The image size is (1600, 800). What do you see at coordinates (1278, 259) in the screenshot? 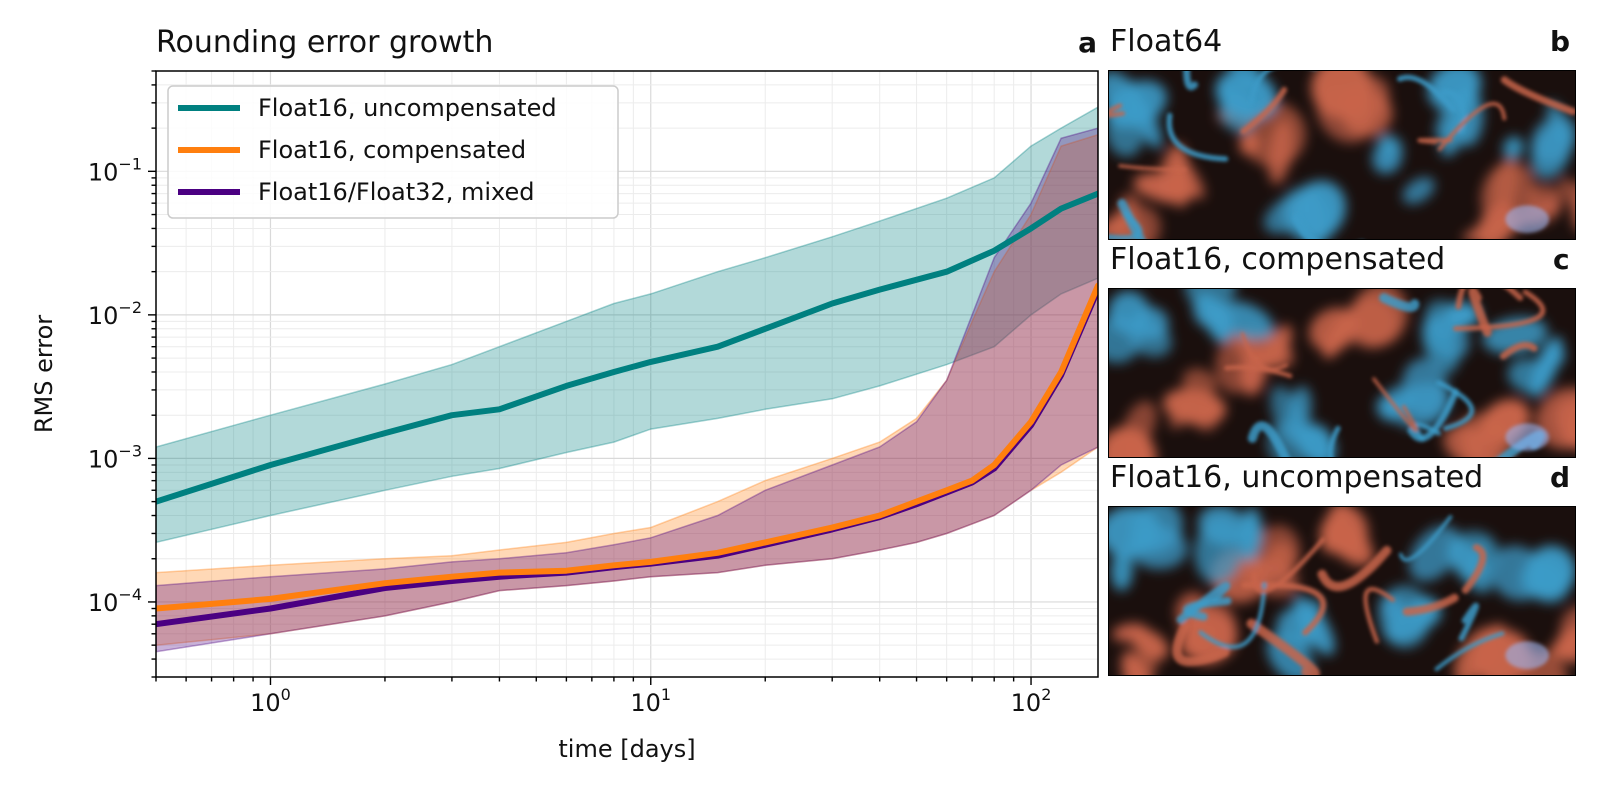
I see `panel-c-title: Float16, compensated` at bounding box center [1278, 259].